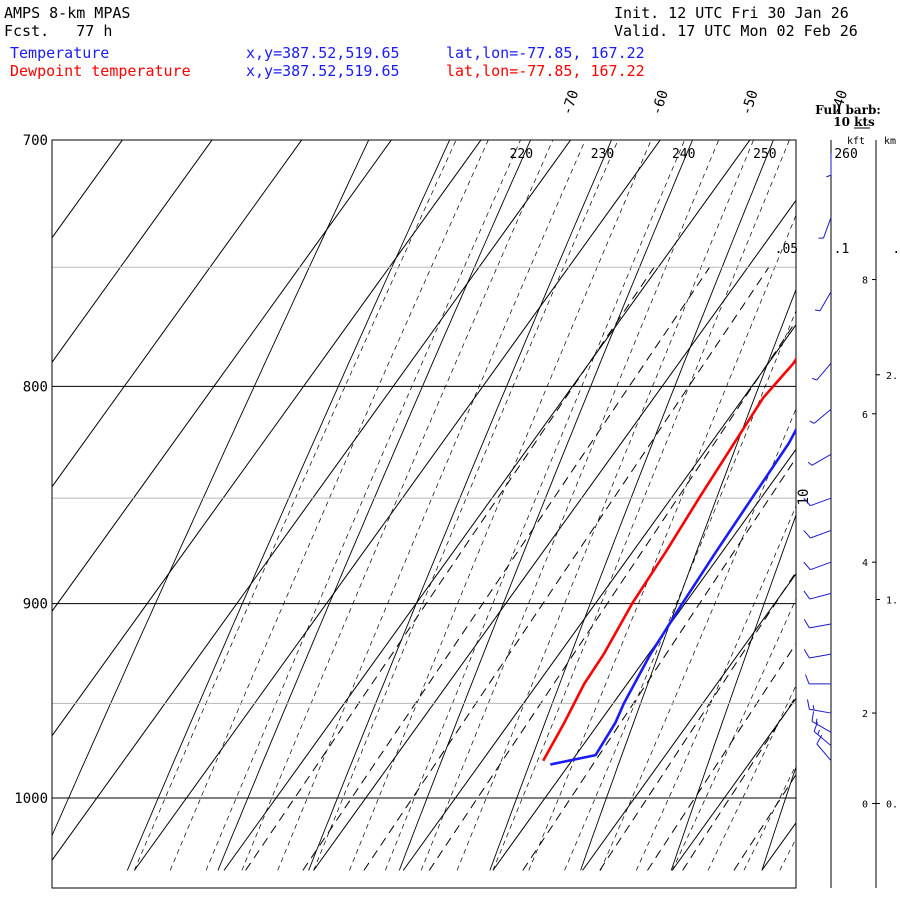 Image resolution: width=900 pixels, height=900 pixels. I want to click on kft-tick-label: 8, so click(865, 281).